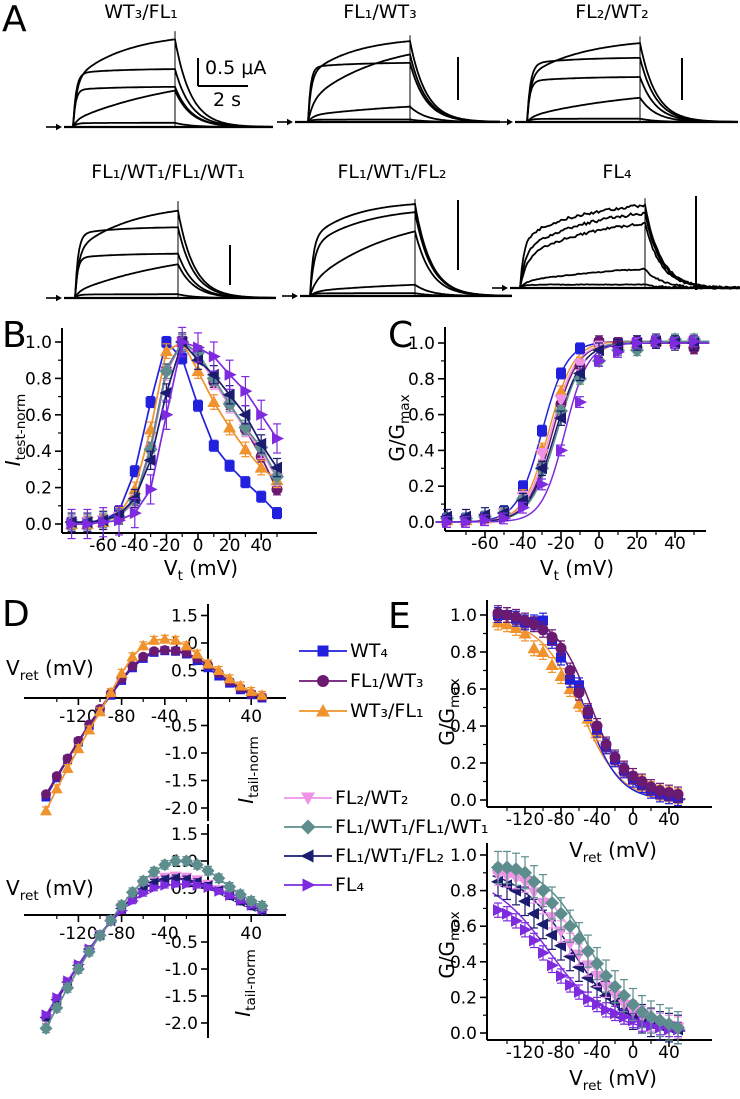 The height and width of the screenshot is (1099, 740). I want to click on legend-group-2: FL₂/WT₂ FL₁/WT₁/FL₁/WT₁ FL₁/WT₁/FL₂ FL₄, so click(386, 841).